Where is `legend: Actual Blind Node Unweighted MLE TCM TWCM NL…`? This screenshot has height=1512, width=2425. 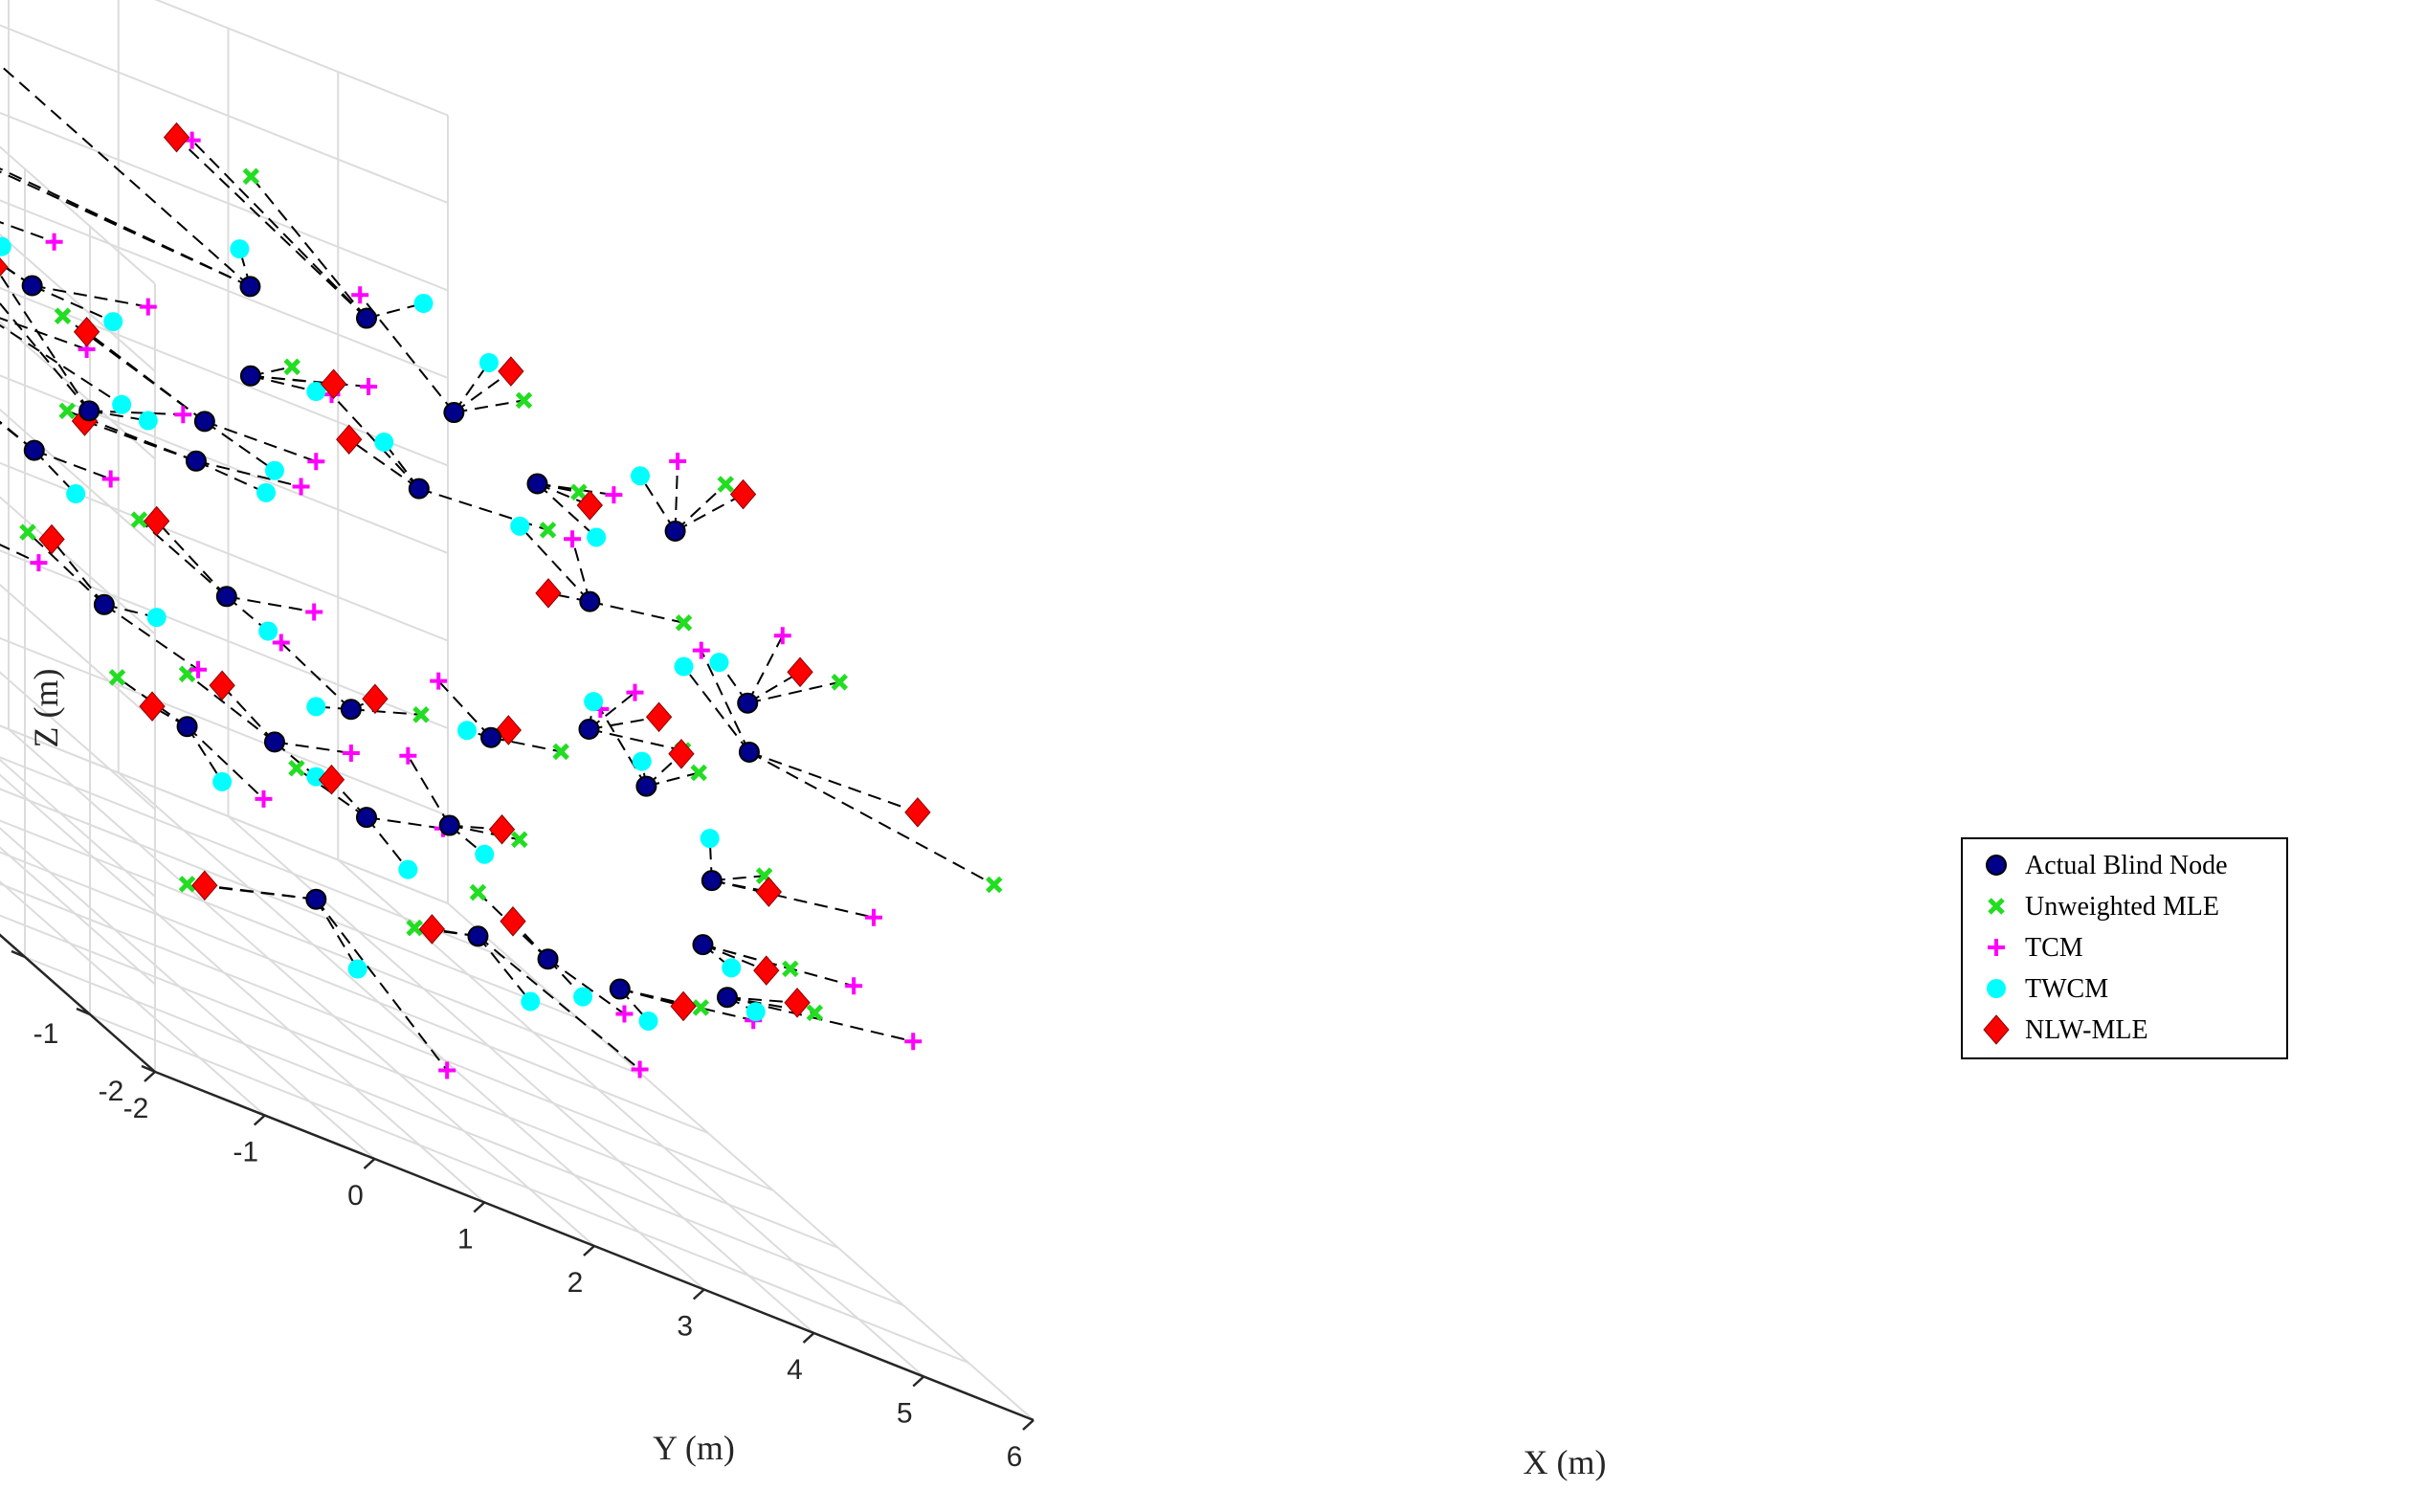
legend: Actual Blind Node Unweighted MLE TCM TWCM NL… is located at coordinates (2124, 948).